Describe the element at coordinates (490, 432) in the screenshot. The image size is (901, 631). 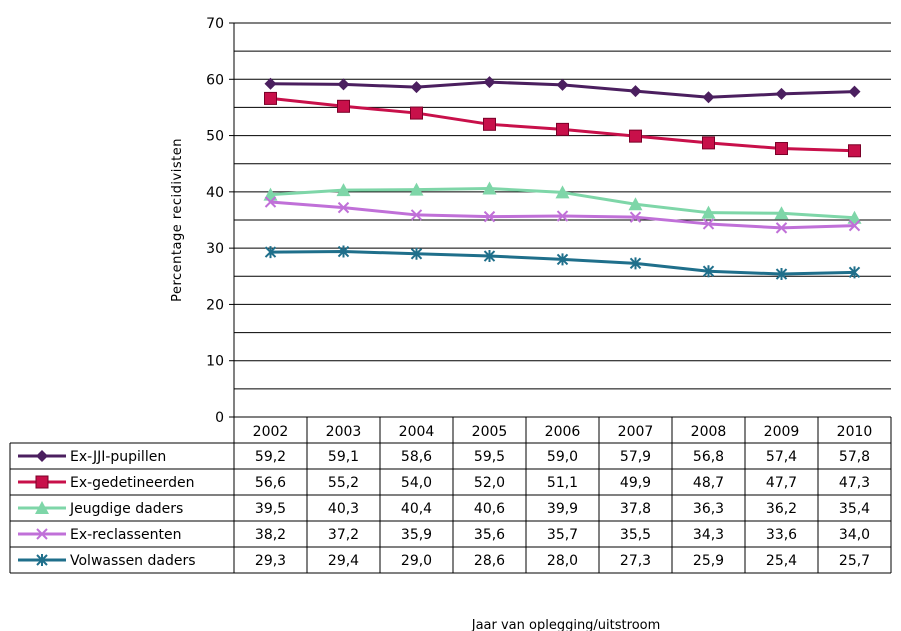
I see `x-tick-label: 2005` at that location.